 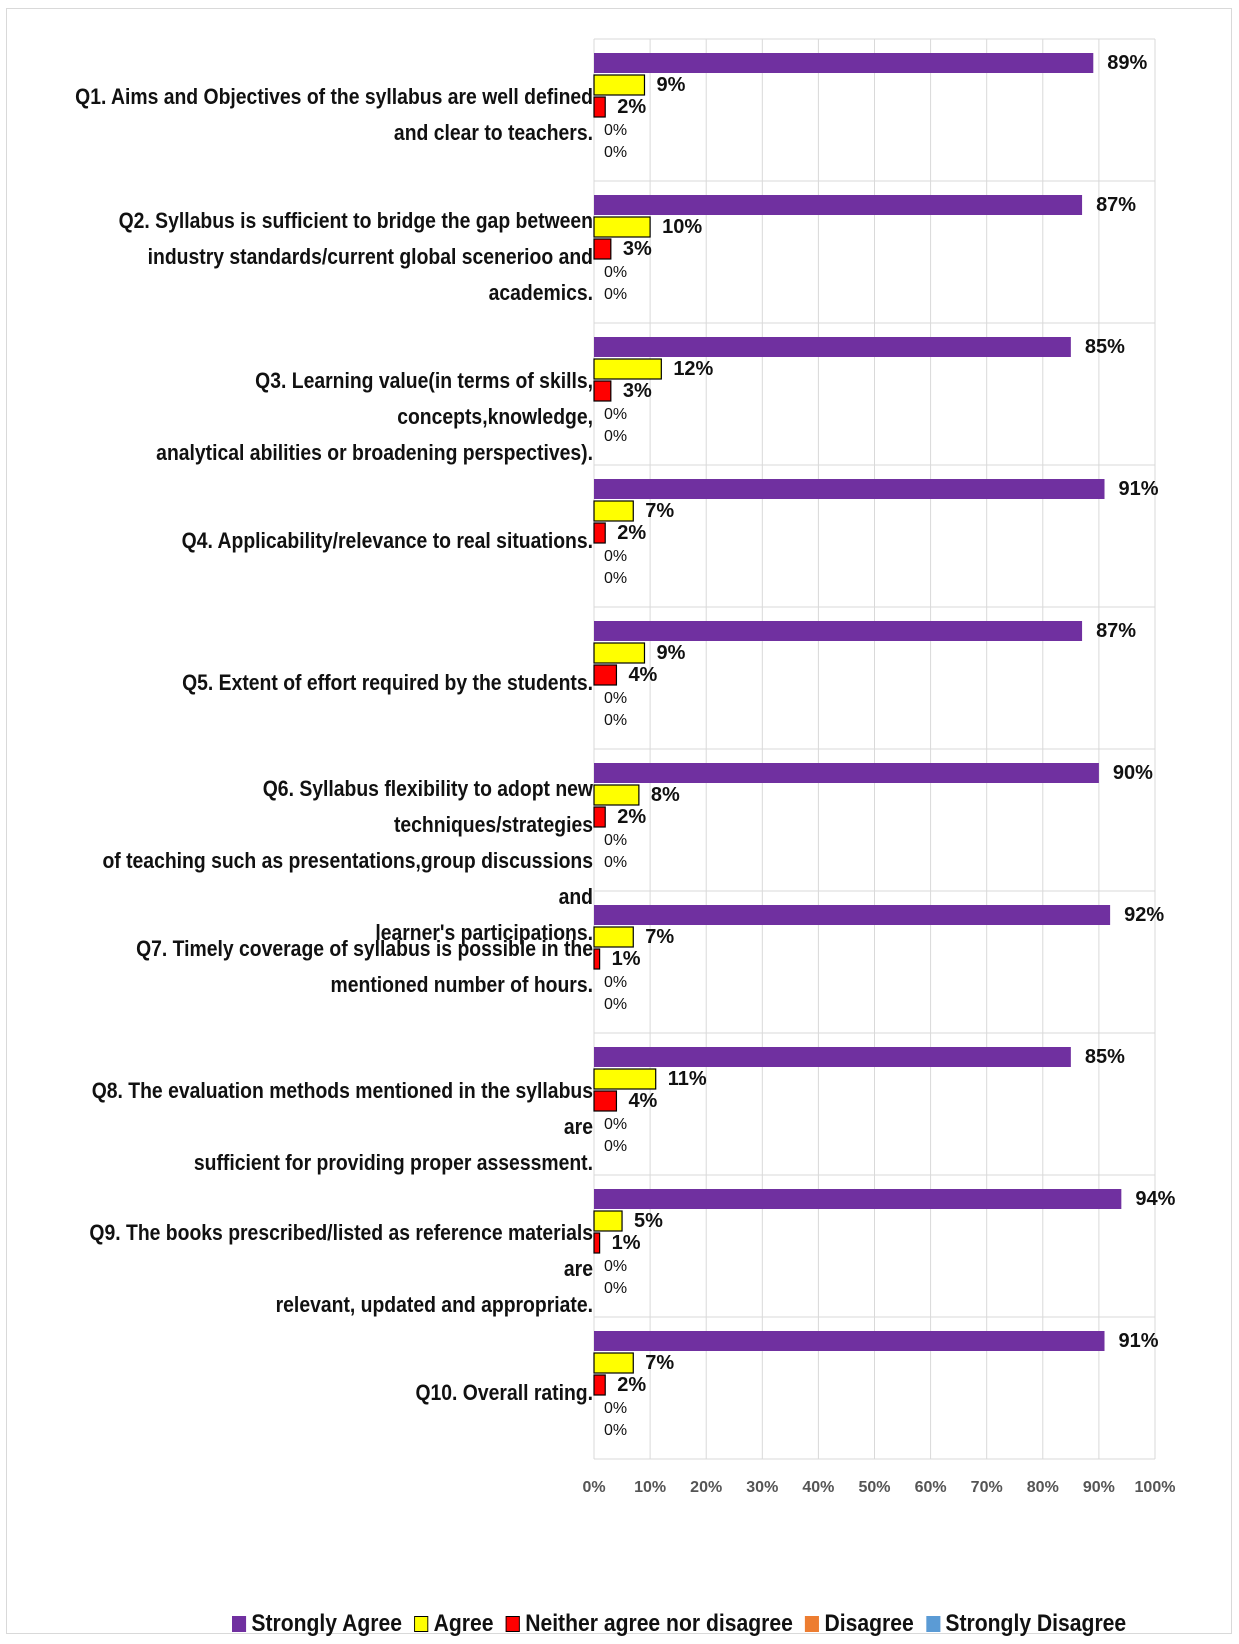 I want to click on data-label: 94%, so click(x=1155, y=1199).